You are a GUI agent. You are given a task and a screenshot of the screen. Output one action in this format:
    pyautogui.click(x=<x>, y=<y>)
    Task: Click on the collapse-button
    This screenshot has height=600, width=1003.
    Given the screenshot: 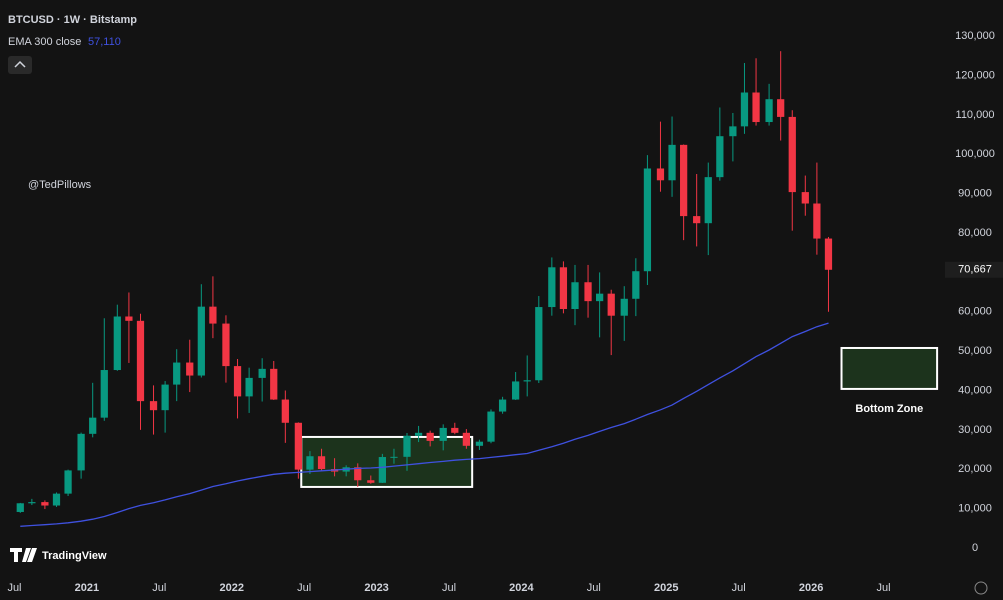 What is the action you would take?
    pyautogui.click(x=20, y=65)
    